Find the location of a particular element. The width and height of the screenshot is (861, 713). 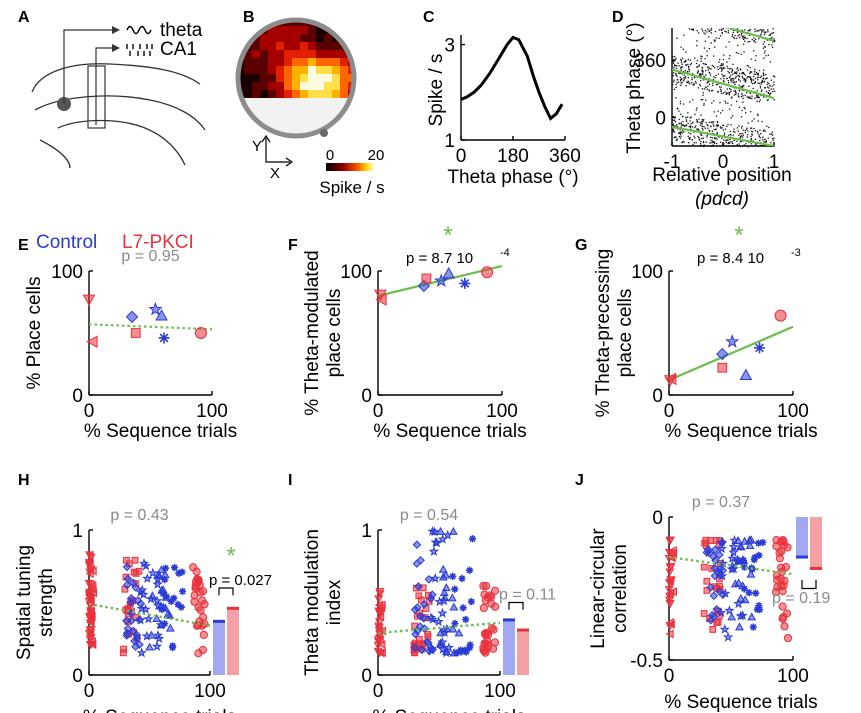

panel-label-j: J is located at coordinates (579, 480).